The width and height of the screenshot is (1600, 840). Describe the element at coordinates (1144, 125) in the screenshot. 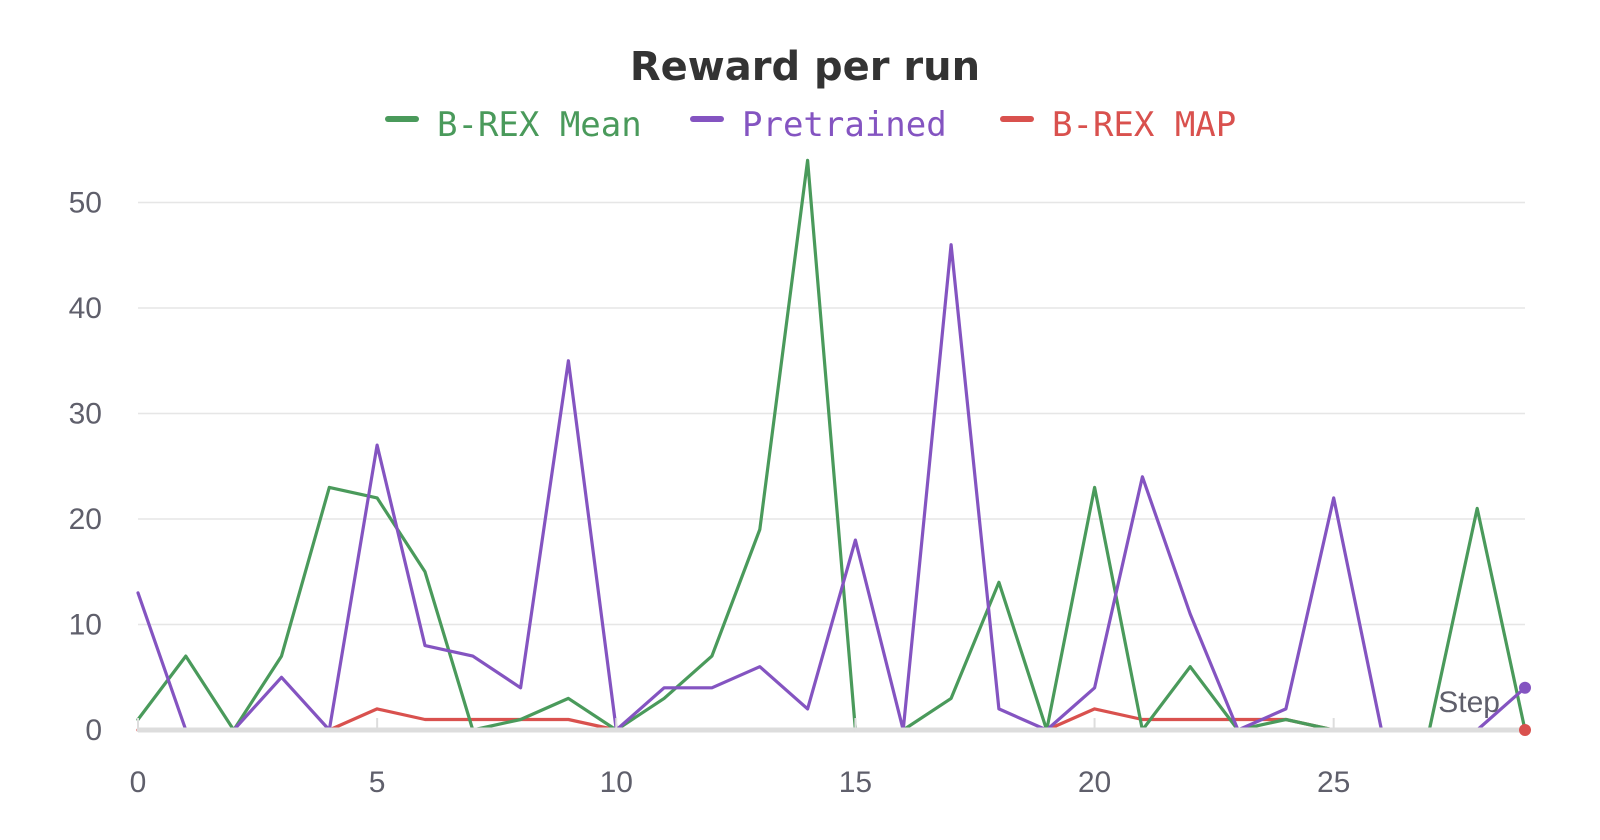

I see `legend-label: B-REX MAP` at that location.